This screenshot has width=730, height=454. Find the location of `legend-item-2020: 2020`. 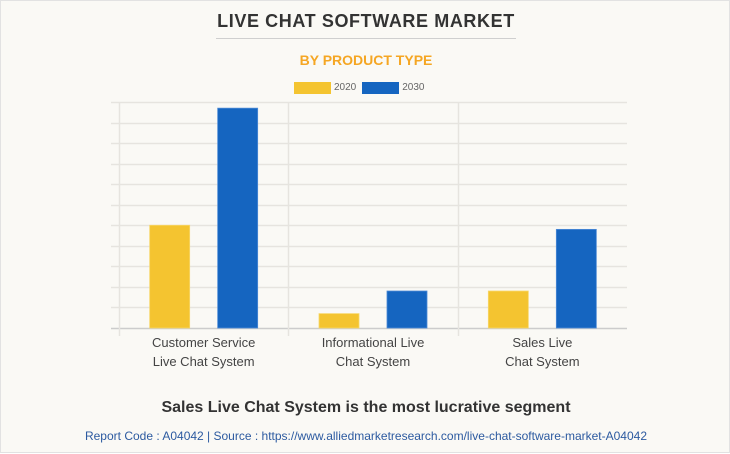

legend-item-2020: 2020 is located at coordinates (325, 87).